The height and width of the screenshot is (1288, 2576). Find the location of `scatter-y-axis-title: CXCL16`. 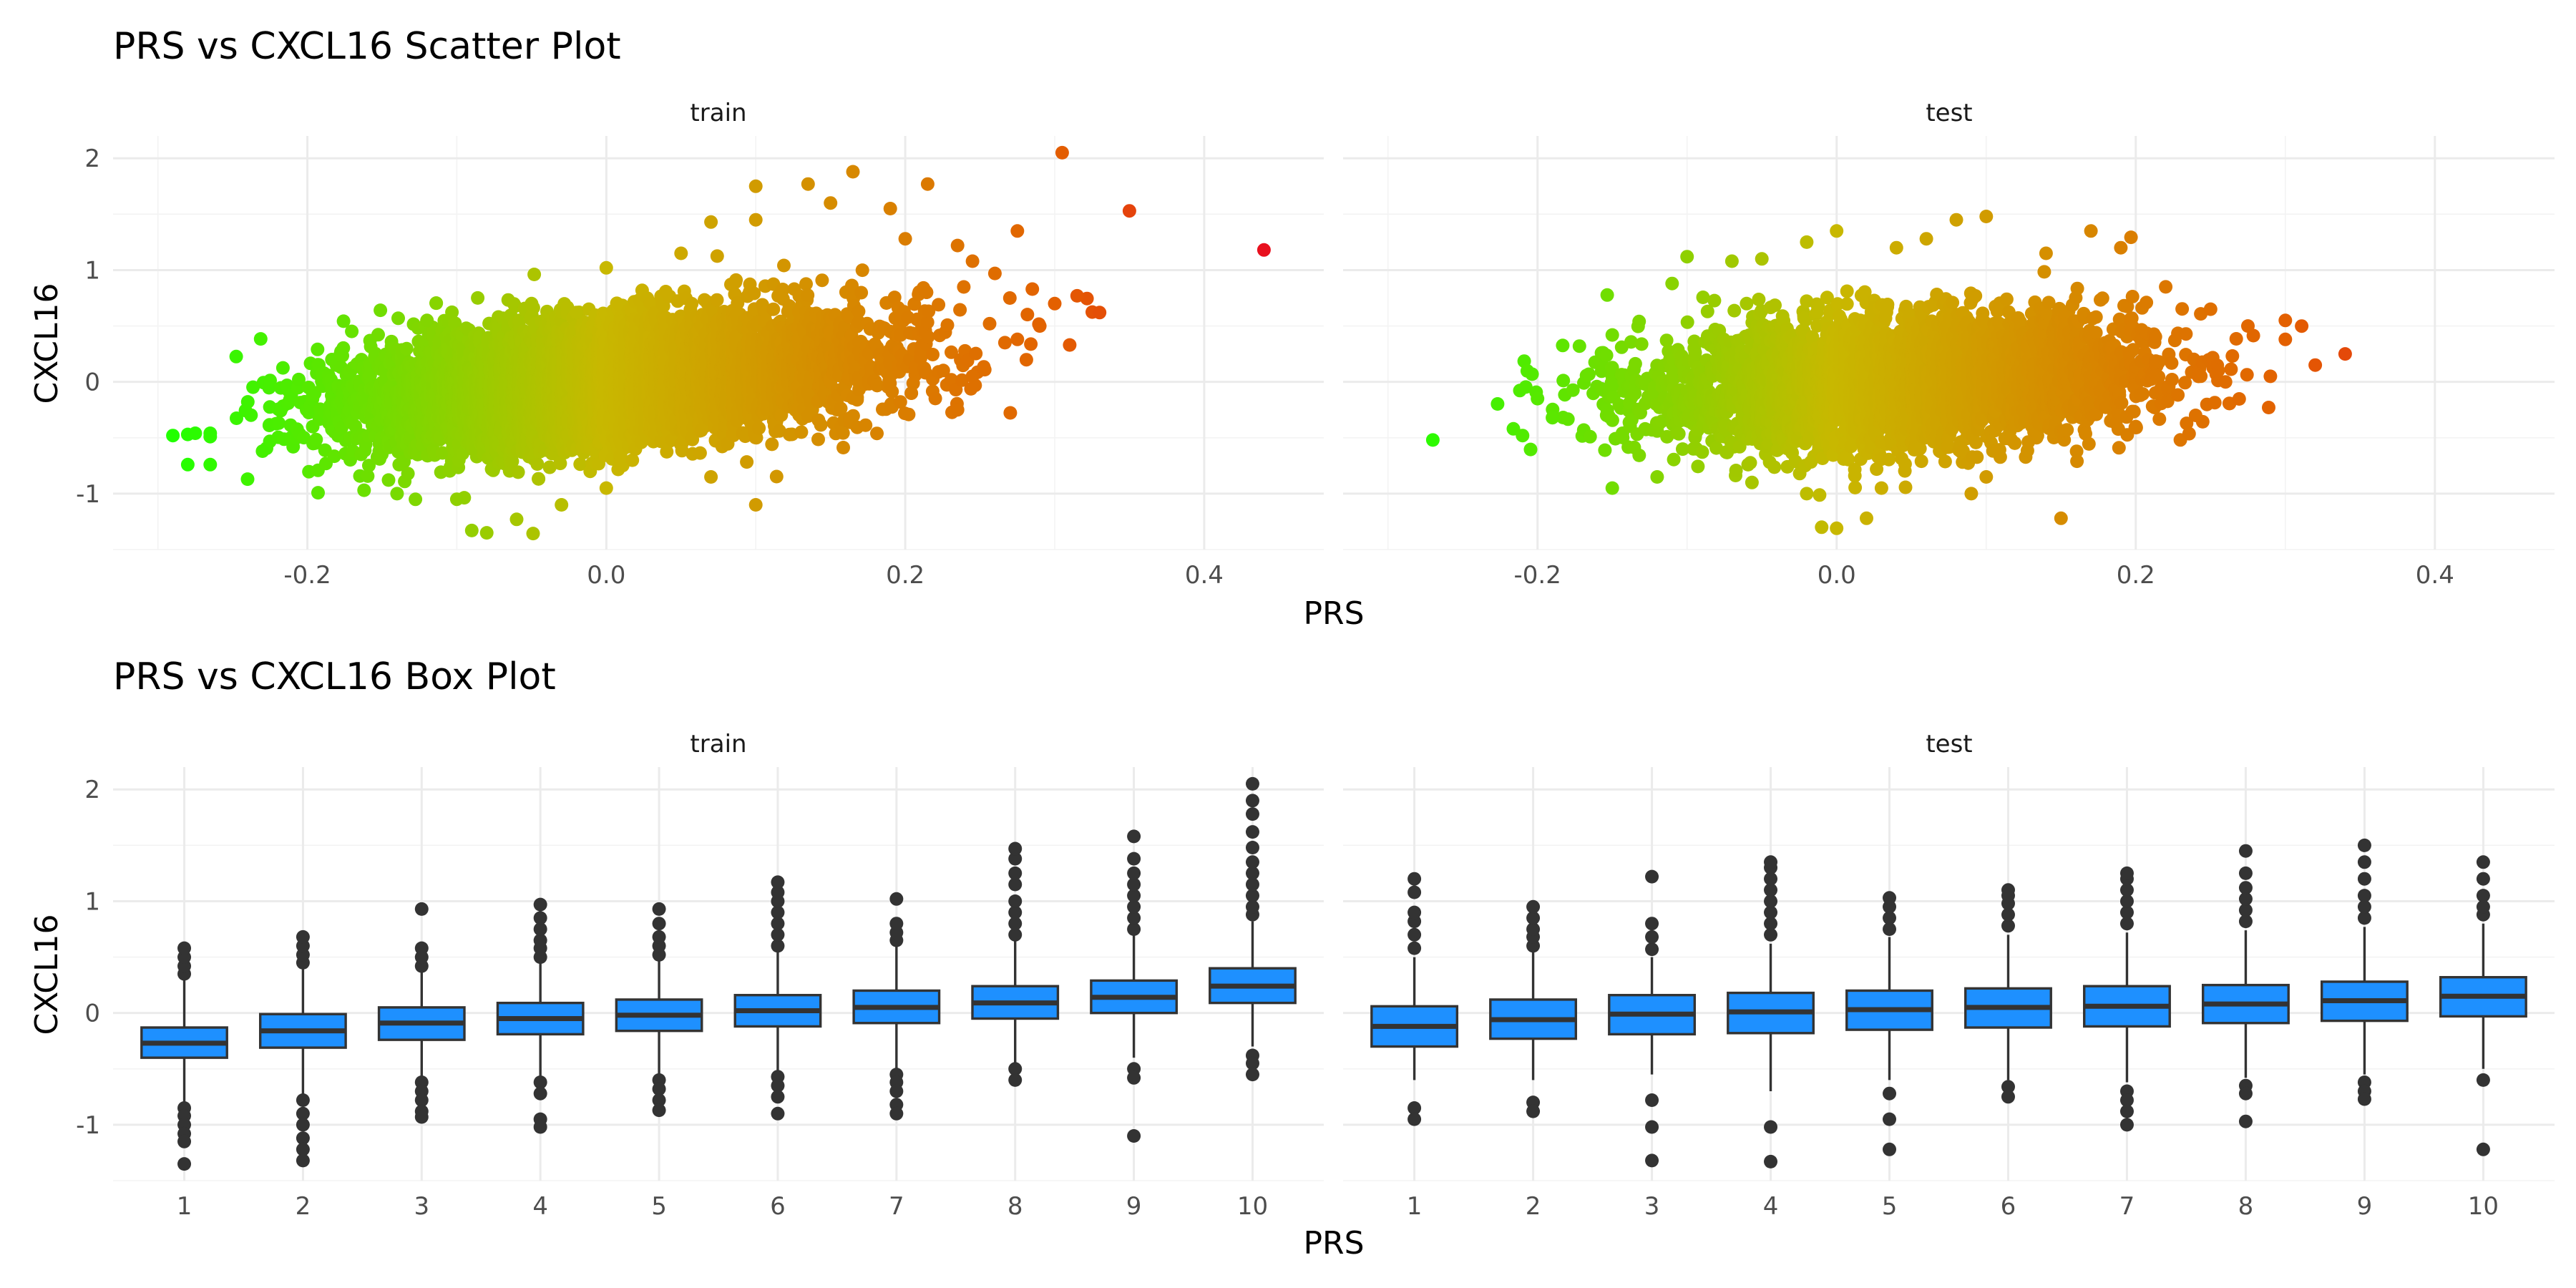

scatter-y-axis-title: CXCL16 is located at coordinates (47, 343).